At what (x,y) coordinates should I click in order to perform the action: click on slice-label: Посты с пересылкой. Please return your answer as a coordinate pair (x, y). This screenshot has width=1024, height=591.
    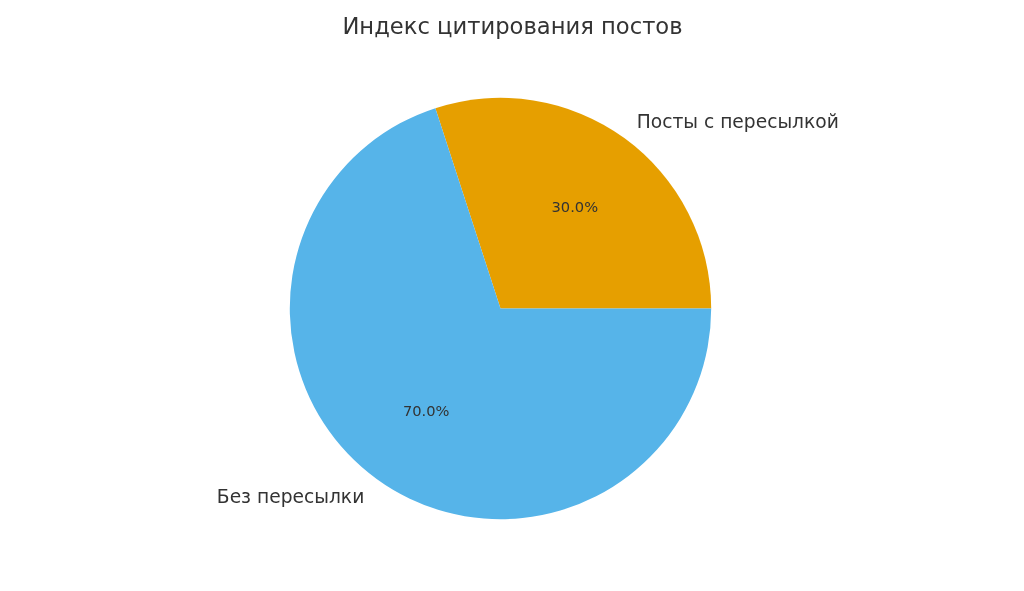
    Looking at the image, I should click on (737, 121).